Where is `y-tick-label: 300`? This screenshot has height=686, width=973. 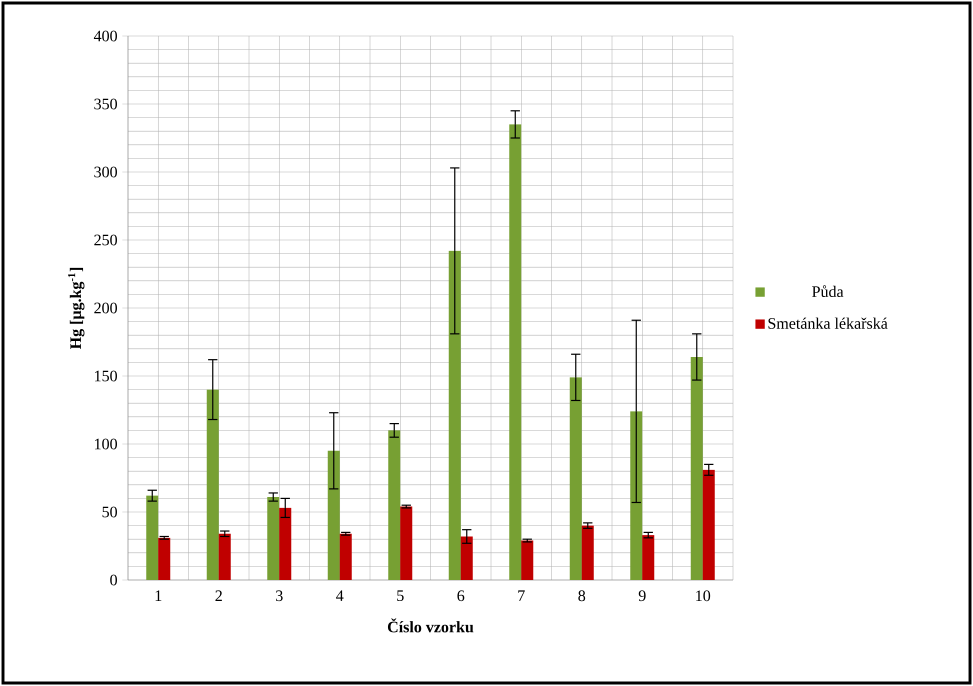 y-tick-label: 300 is located at coordinates (105, 172).